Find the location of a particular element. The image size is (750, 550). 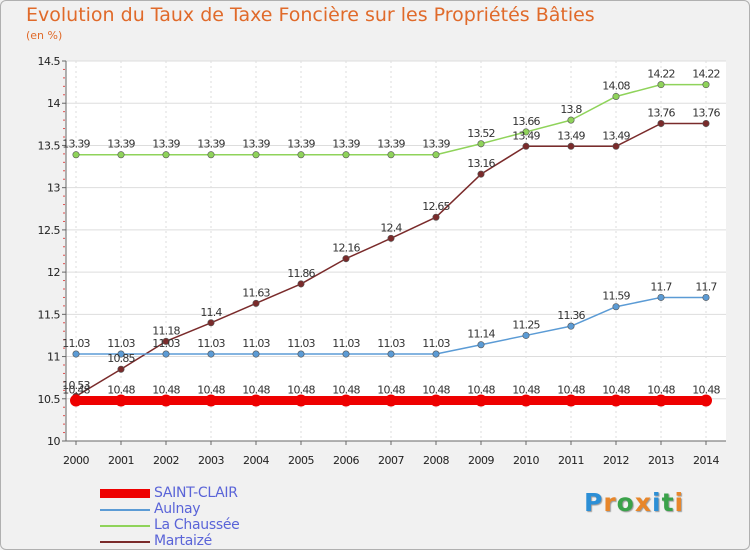

legend-label-martaize: Martaizé is located at coordinates (183, 541).